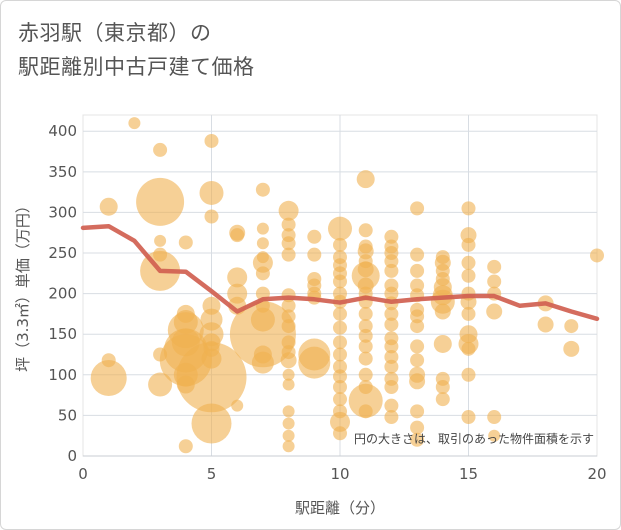  Describe the element at coordinates (136, 67) in the screenshot. I see `chart-title-line2: 駅距離別中古戸建て価格` at that location.